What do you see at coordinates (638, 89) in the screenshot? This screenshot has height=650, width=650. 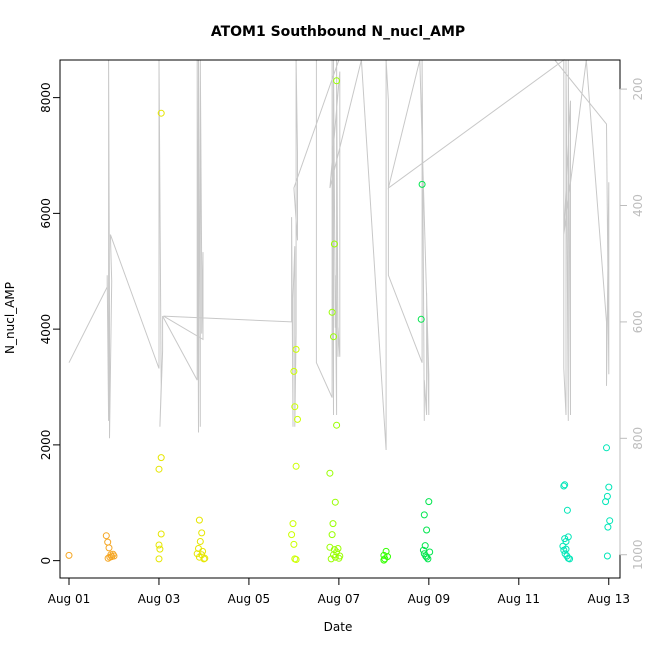 I see `right-tick-label: 200` at bounding box center [638, 89].